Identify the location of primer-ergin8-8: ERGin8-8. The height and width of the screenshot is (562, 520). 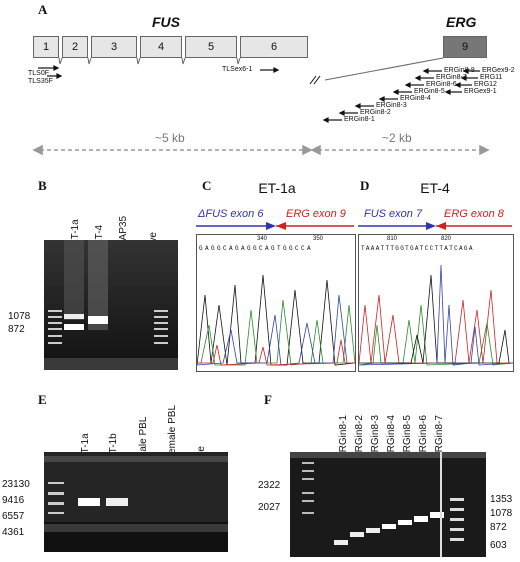
(459, 70).